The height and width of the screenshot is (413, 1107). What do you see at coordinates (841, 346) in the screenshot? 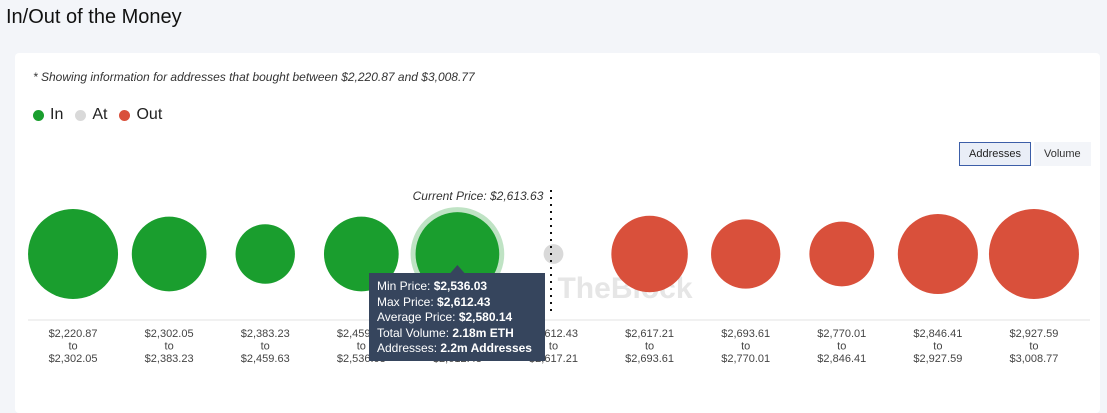
I see `bin-tick-label: $2,770.01 to $2,846.41` at bounding box center [841, 346].